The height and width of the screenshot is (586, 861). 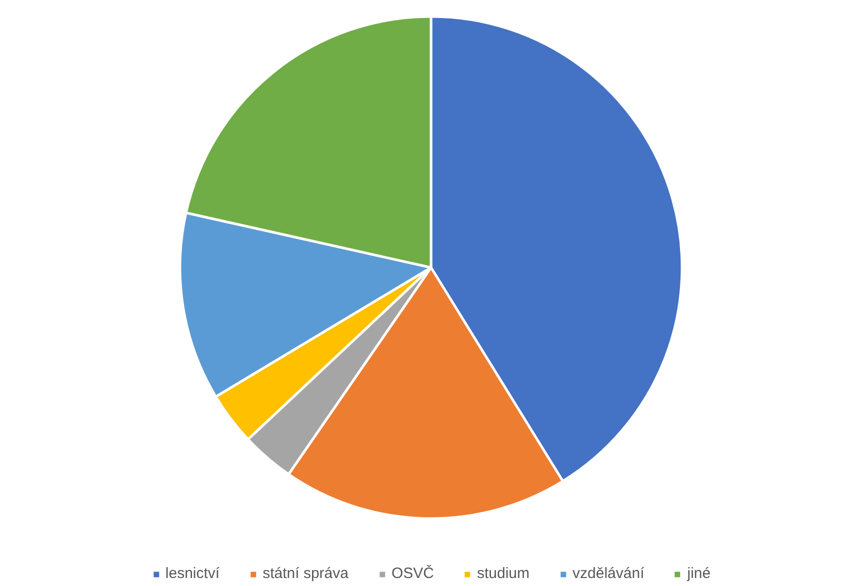 I want to click on legend-label: státní správa, so click(x=305, y=573).